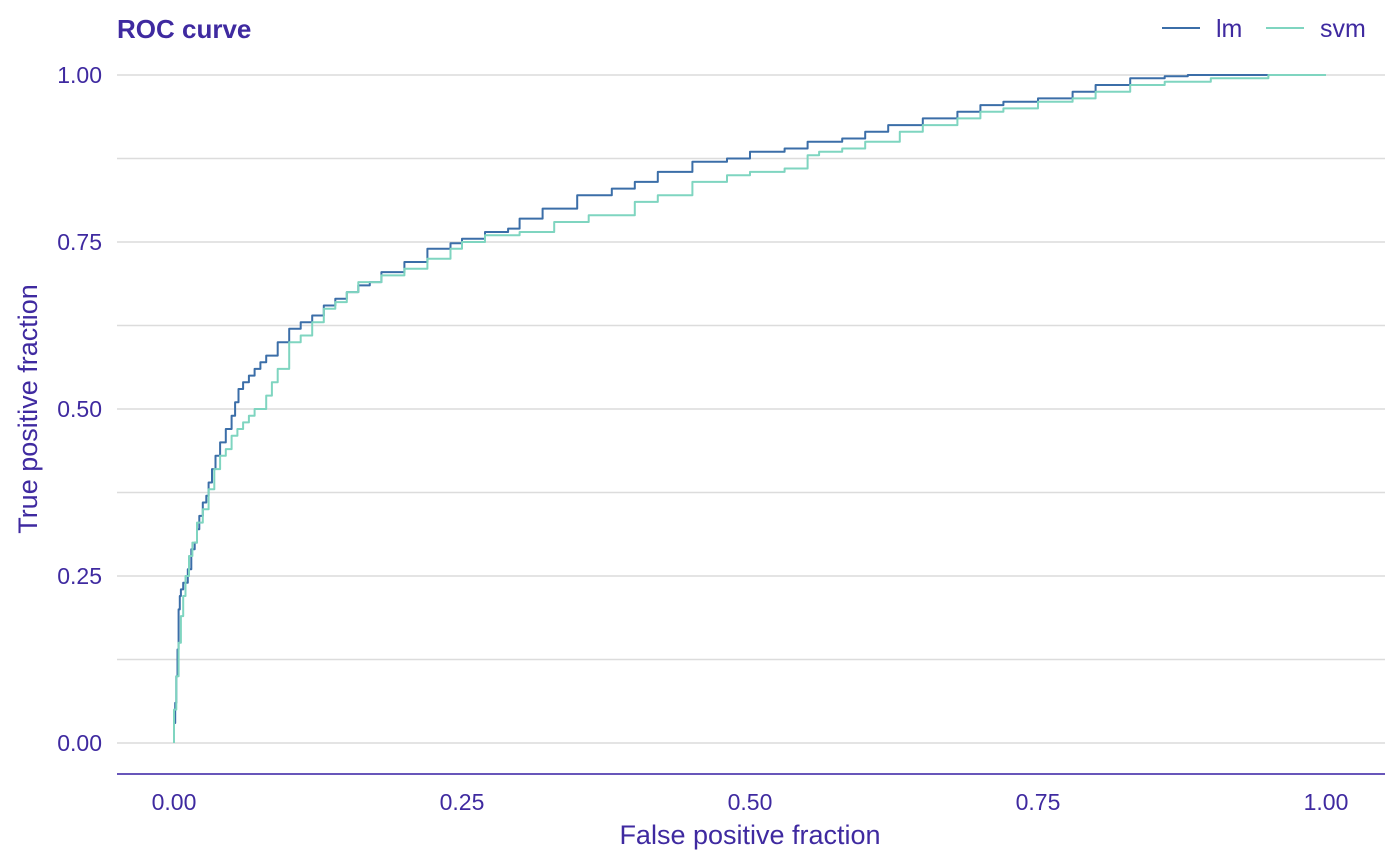  Describe the element at coordinates (79, 75) in the screenshot. I see `y-tick-label: 1.00` at that location.